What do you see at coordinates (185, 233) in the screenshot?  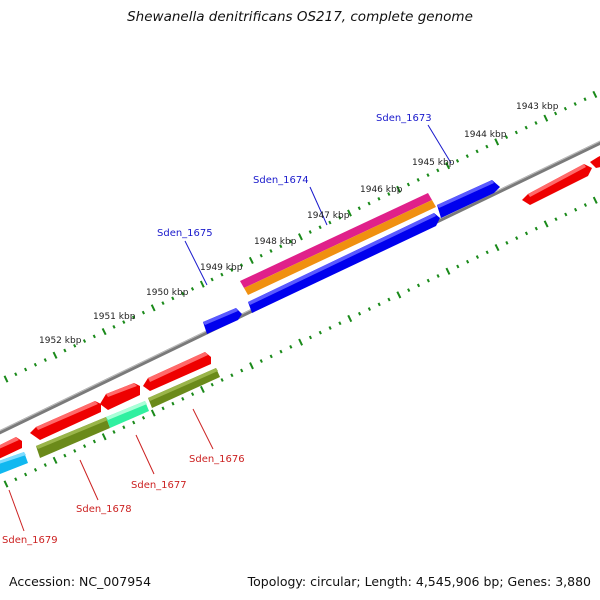 I see `gene-label-sden-1675: Sden_1675` at bounding box center [185, 233].